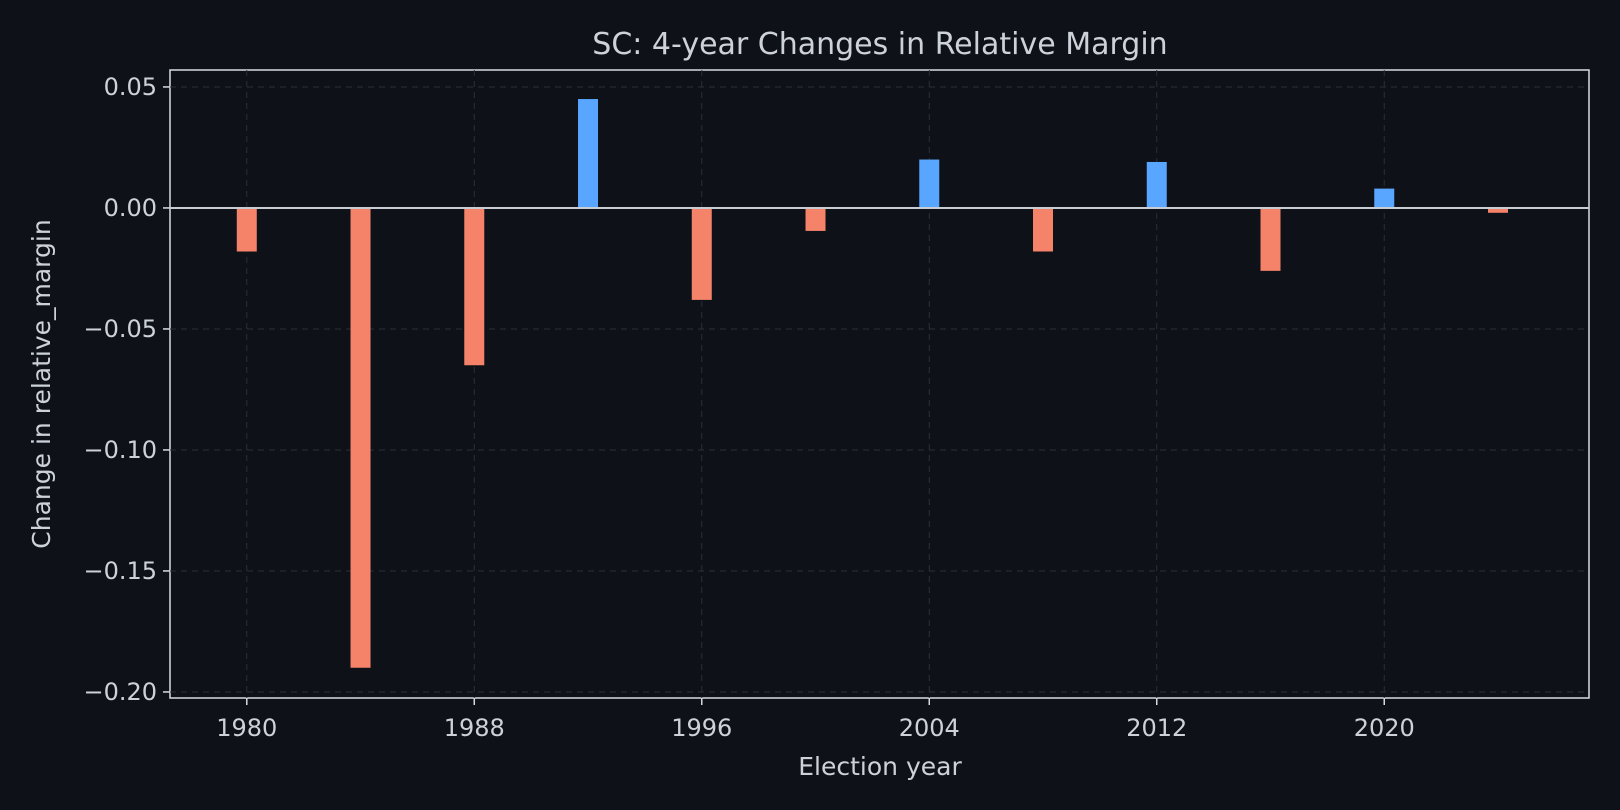  Describe the element at coordinates (246, 728) in the screenshot. I see `x-tick-label: 1980` at that location.